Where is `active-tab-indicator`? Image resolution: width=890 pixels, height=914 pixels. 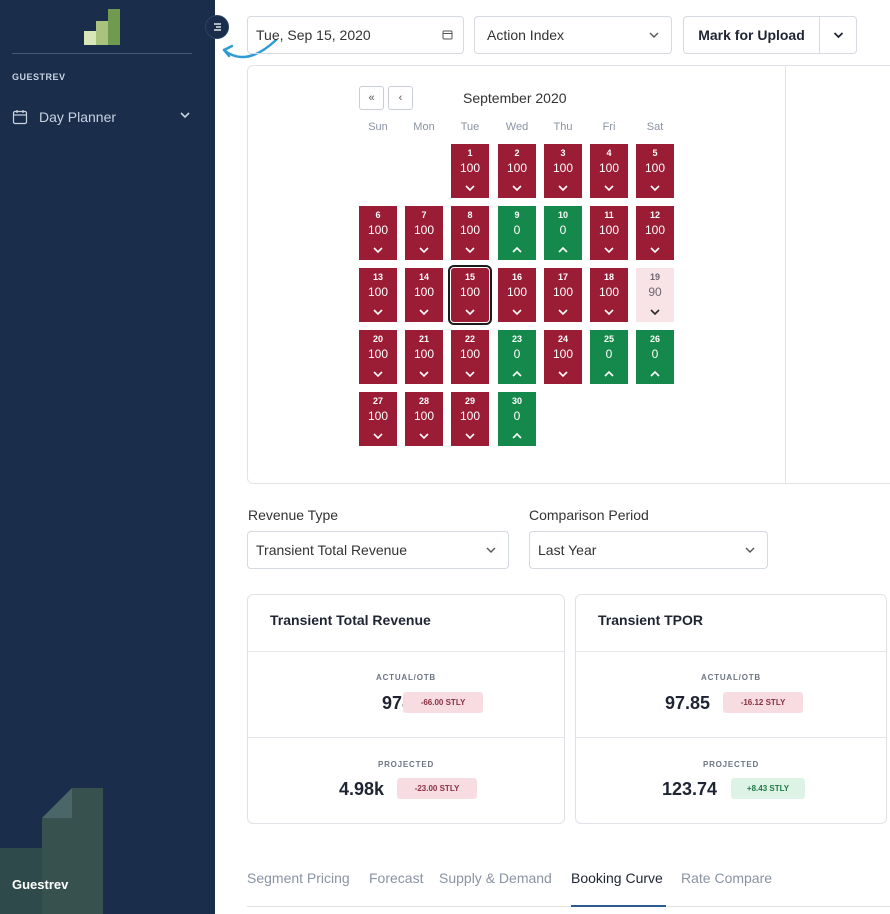
active-tab-indicator is located at coordinates (618, 906).